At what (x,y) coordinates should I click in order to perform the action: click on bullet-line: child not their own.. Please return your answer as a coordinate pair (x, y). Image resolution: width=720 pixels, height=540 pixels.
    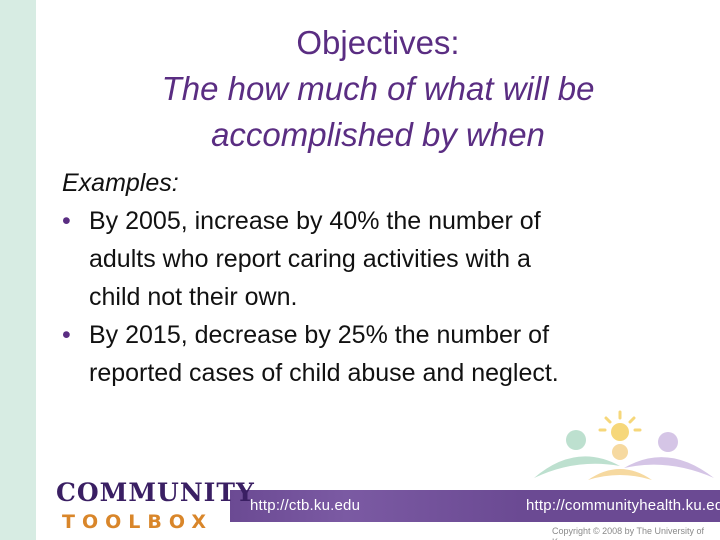
    Looking at the image, I should click on (193, 297).